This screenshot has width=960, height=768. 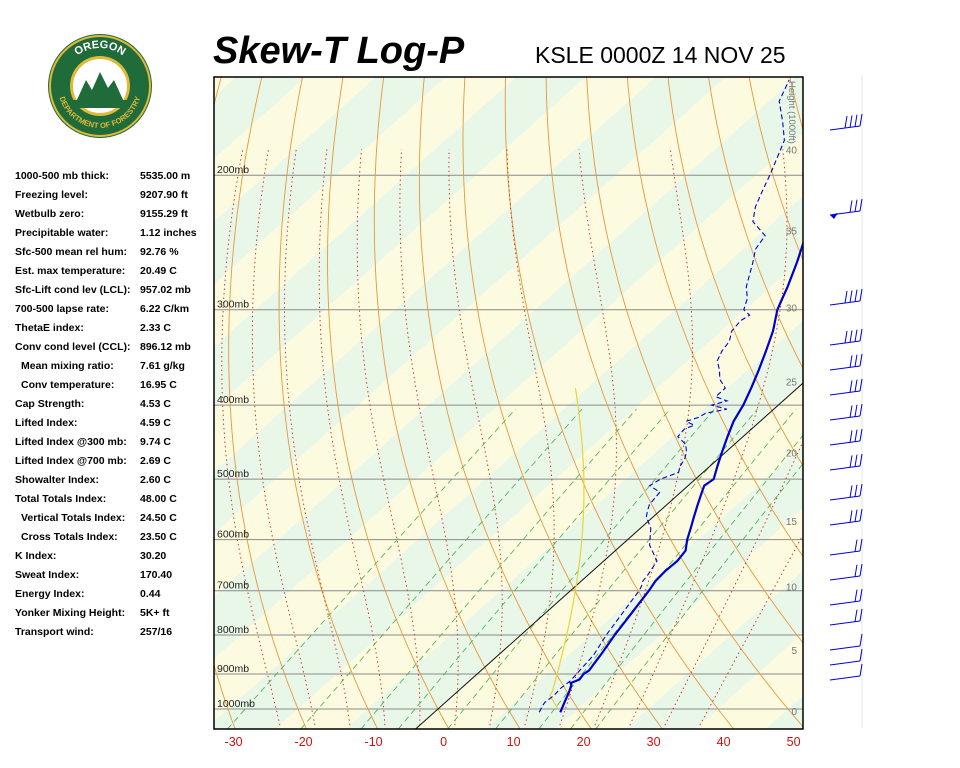 What do you see at coordinates (50, 214) in the screenshot?
I see `index-label: Wetbulb zero:` at bounding box center [50, 214].